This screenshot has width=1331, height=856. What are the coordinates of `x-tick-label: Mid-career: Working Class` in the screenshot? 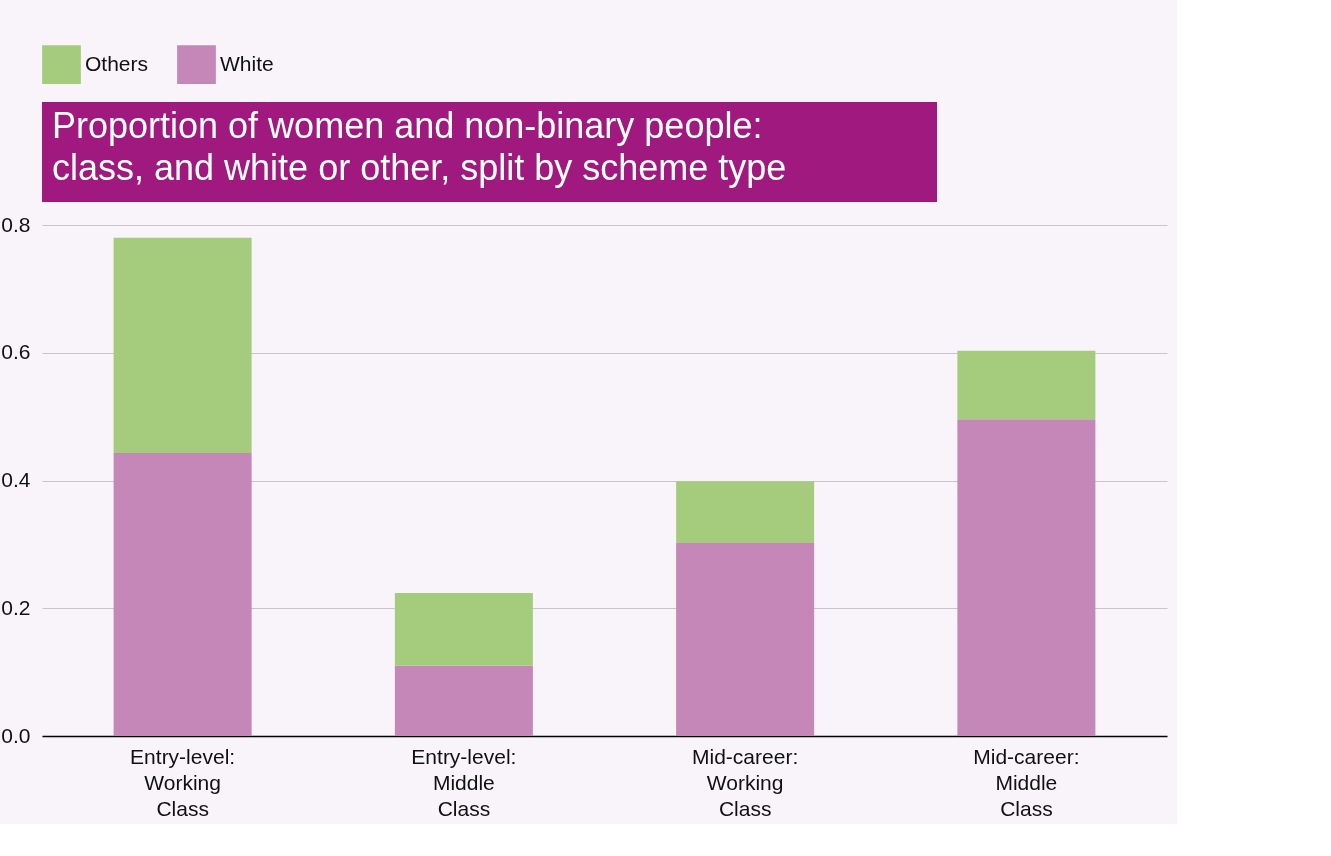 It's located at (745, 782).